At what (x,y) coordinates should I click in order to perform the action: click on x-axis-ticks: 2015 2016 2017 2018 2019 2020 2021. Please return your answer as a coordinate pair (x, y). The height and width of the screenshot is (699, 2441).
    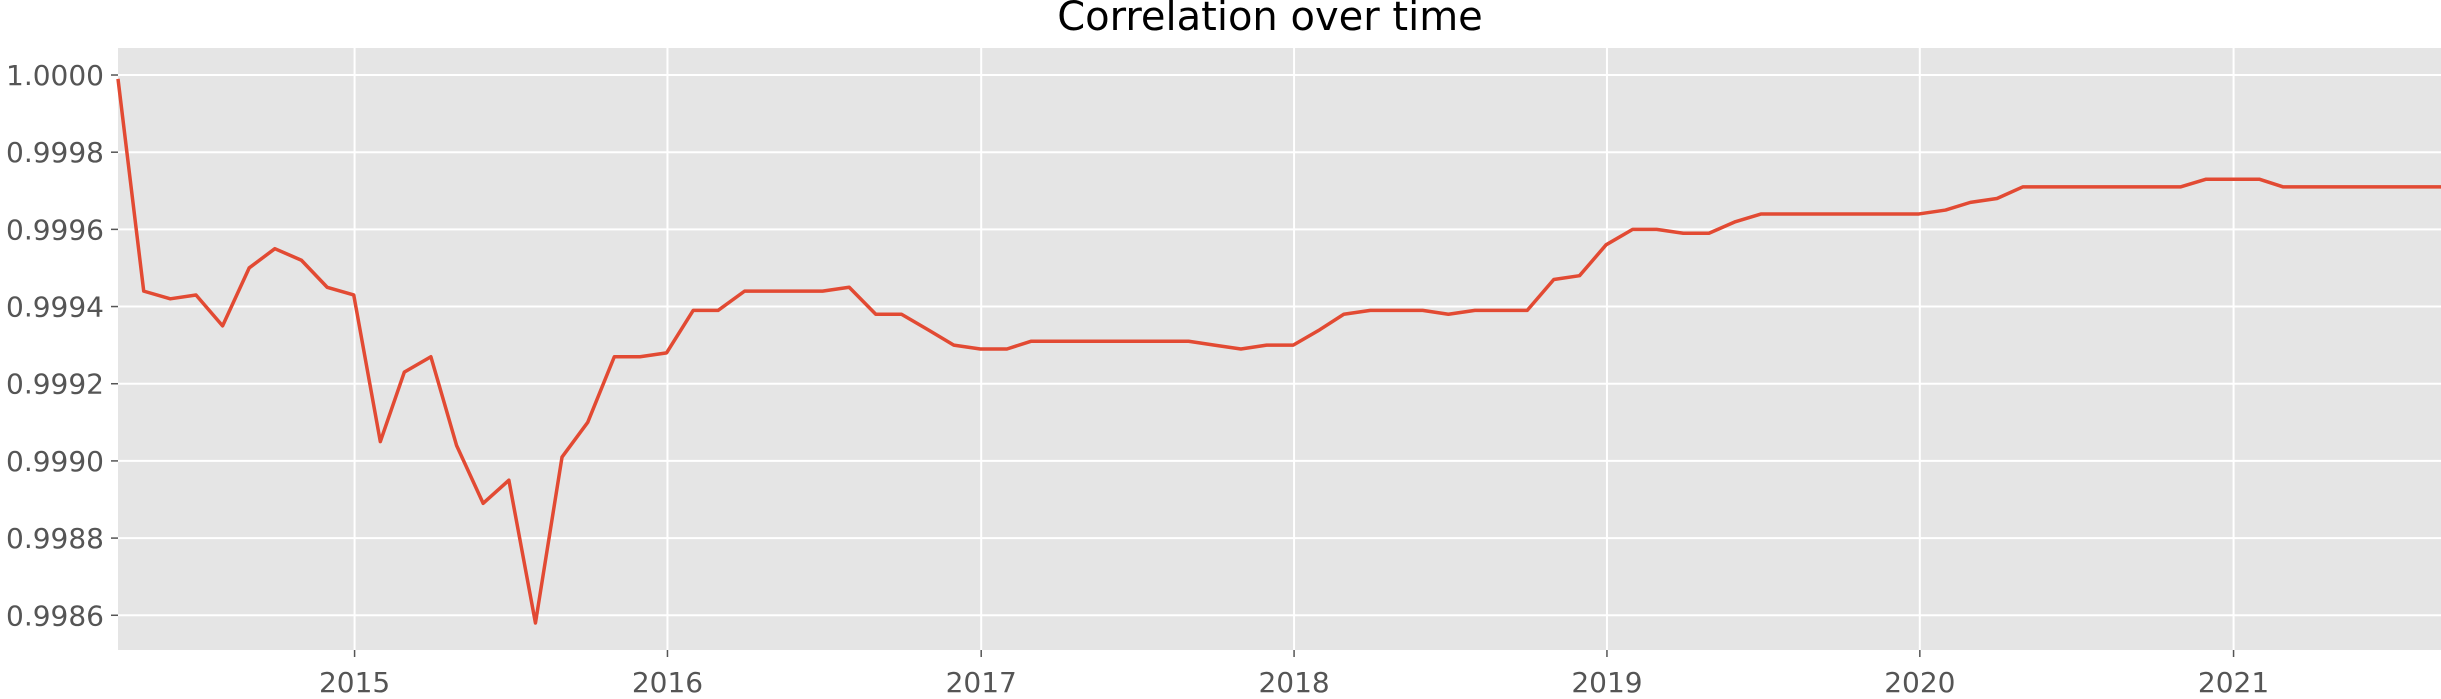
    Looking at the image, I should click on (1294, 674).